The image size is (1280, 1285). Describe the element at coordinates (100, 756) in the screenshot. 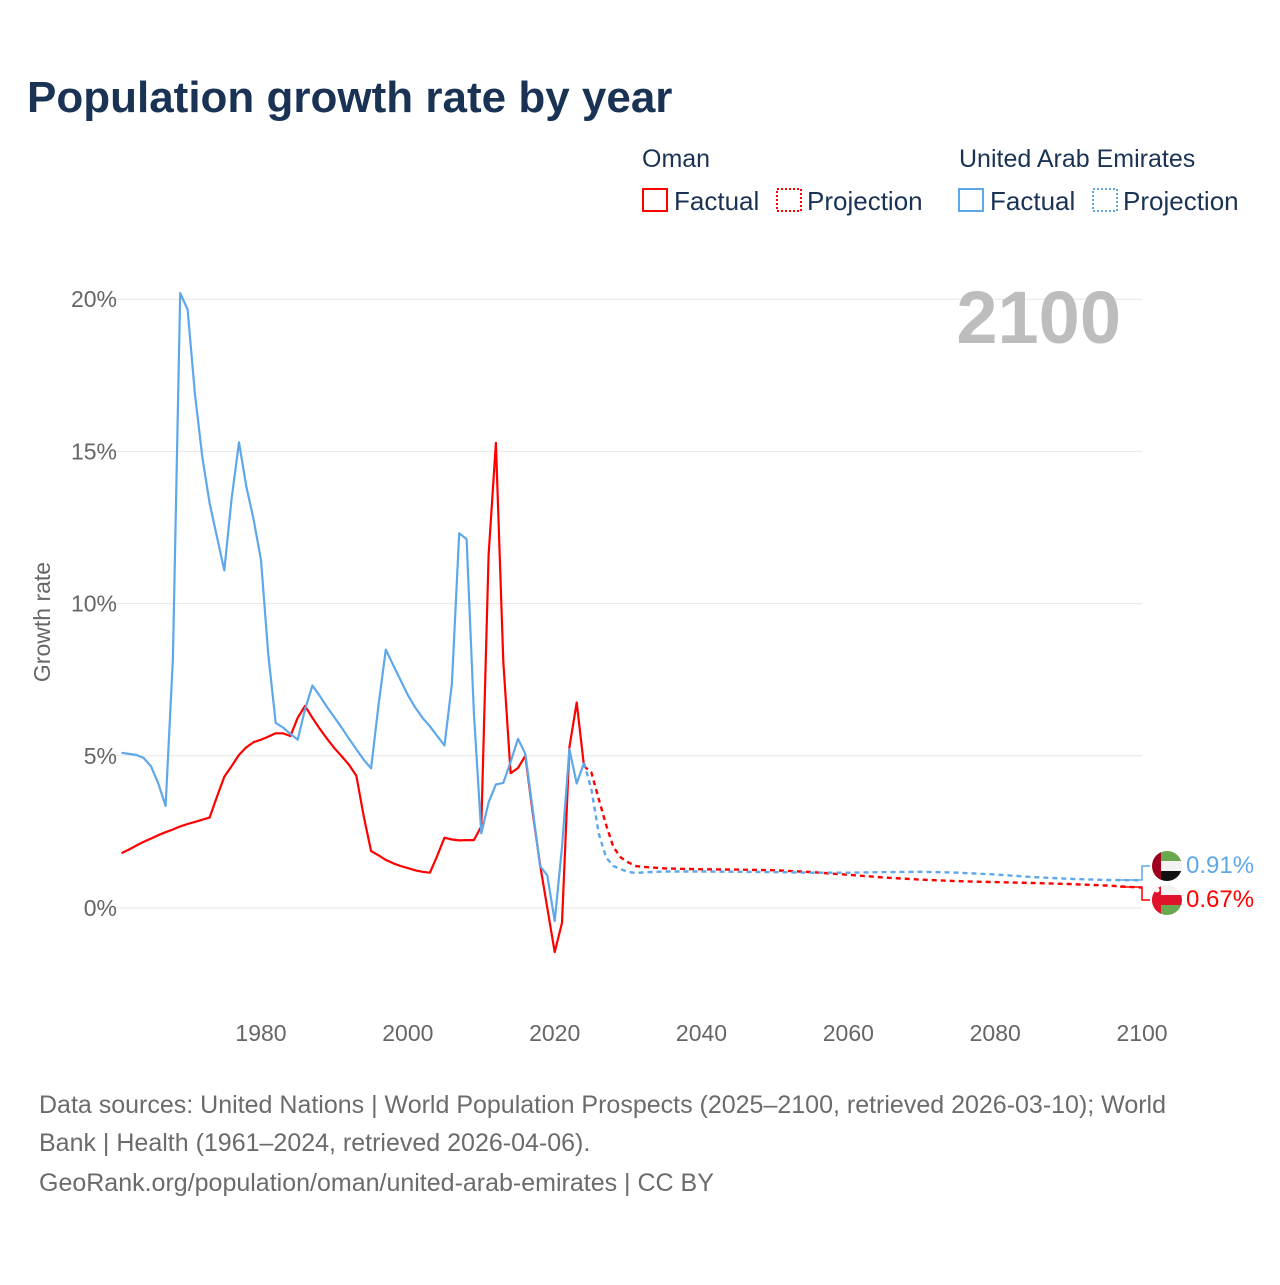

I see `y-tick-label: 5%` at that location.